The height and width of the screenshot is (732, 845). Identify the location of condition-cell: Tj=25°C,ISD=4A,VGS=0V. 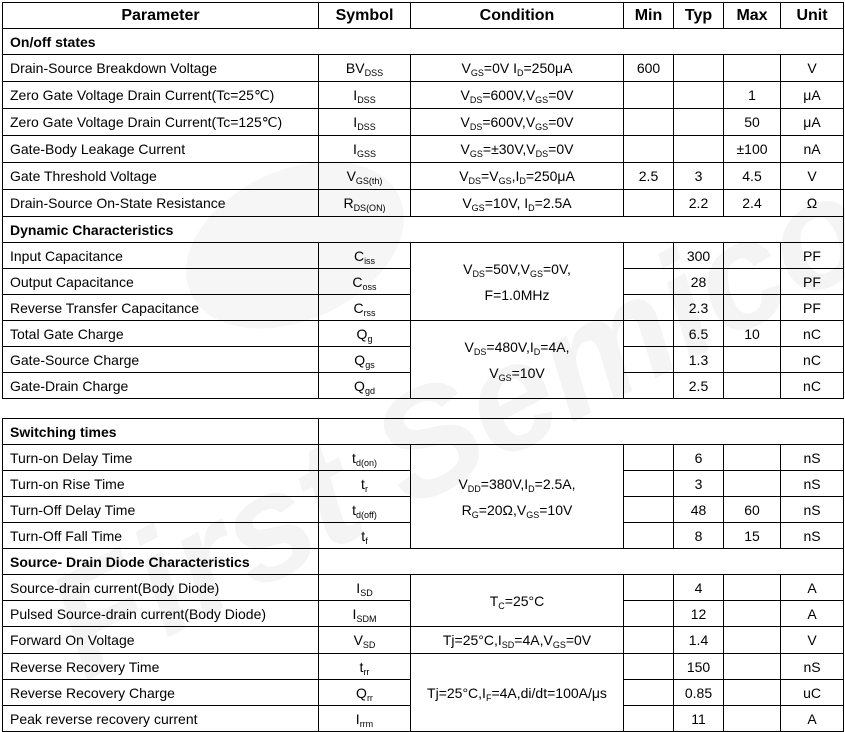
(517, 640).